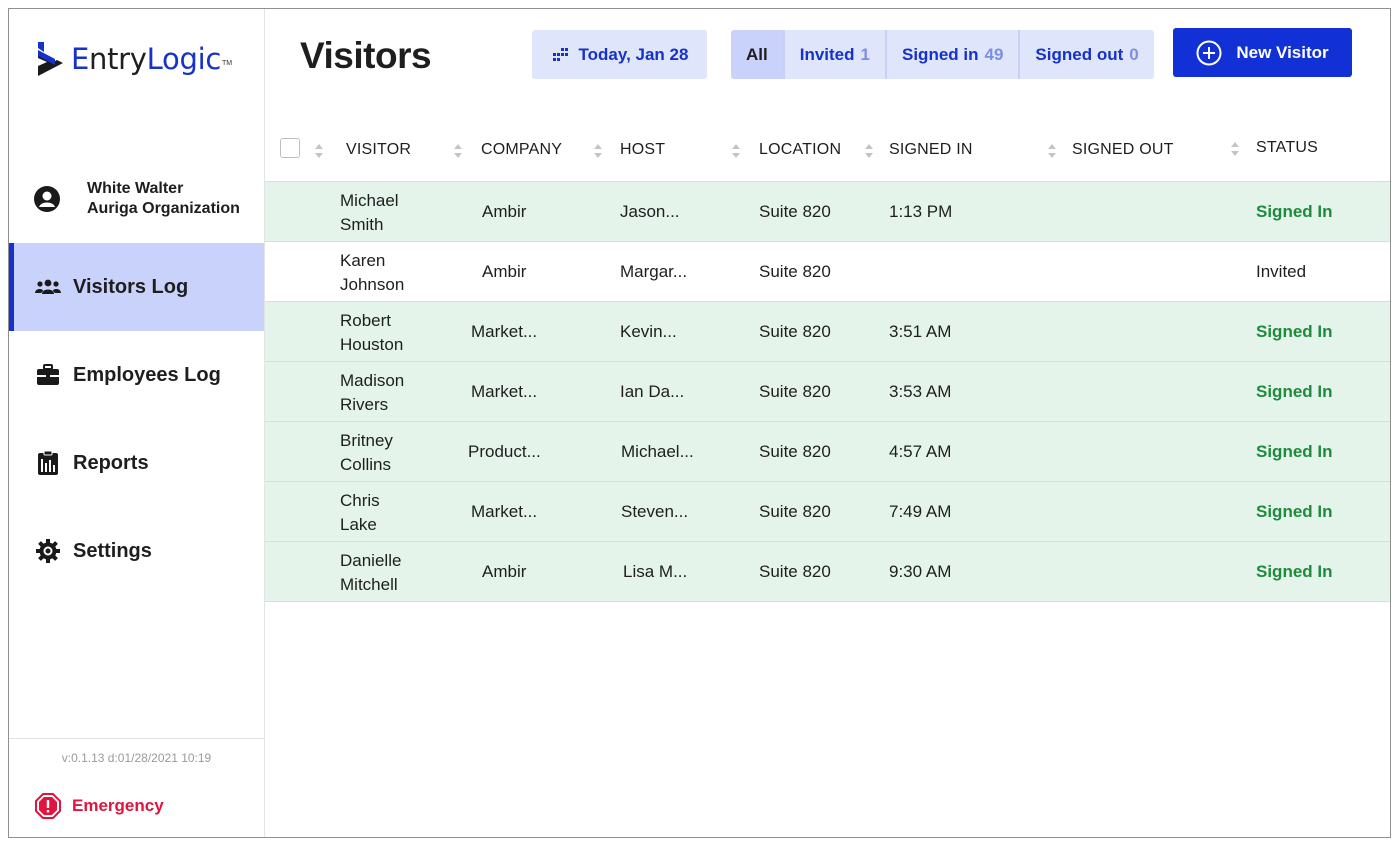 This screenshot has width=1400, height=847. Describe the element at coordinates (1123, 149) in the screenshot. I see `column-header-signed-out: SIGNED OUT` at that location.